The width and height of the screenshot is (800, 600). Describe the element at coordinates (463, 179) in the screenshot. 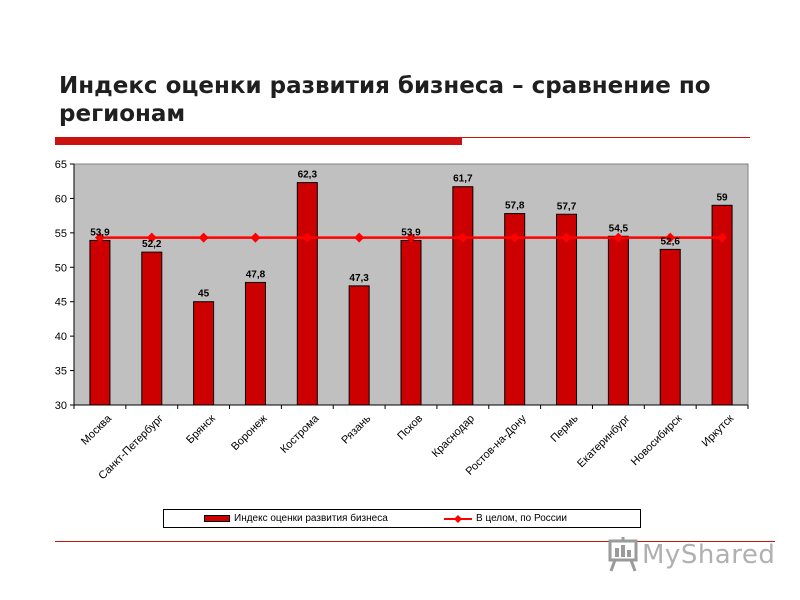

I see `data-label: 61,7` at that location.